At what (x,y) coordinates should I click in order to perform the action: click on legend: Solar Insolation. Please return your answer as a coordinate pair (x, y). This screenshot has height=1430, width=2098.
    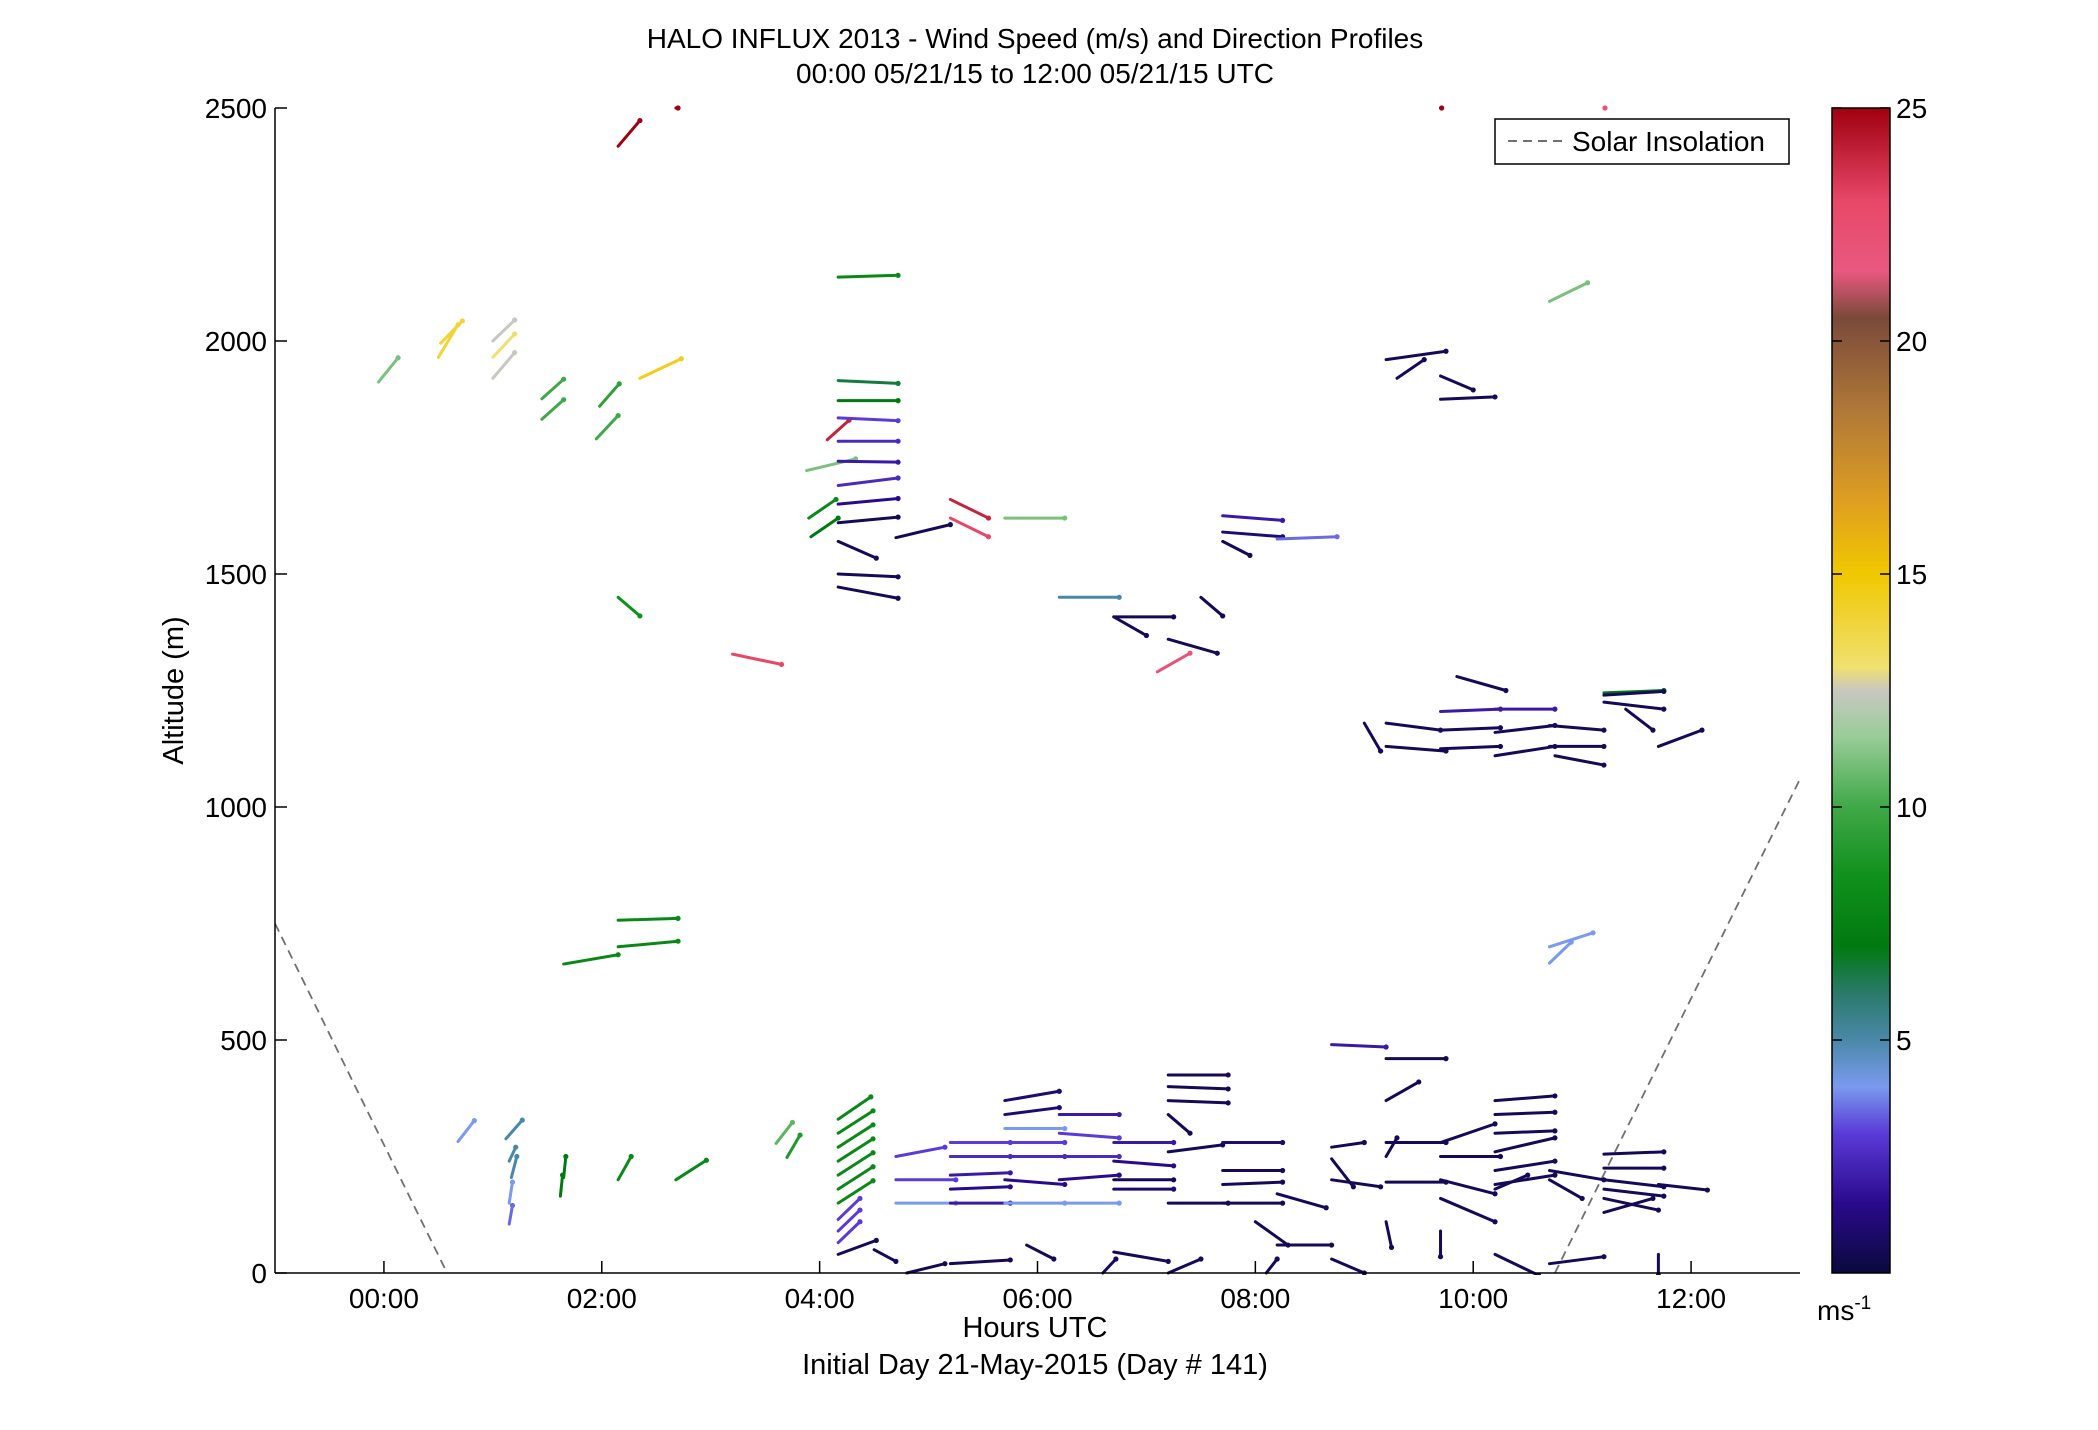
    Looking at the image, I should click on (1642, 141).